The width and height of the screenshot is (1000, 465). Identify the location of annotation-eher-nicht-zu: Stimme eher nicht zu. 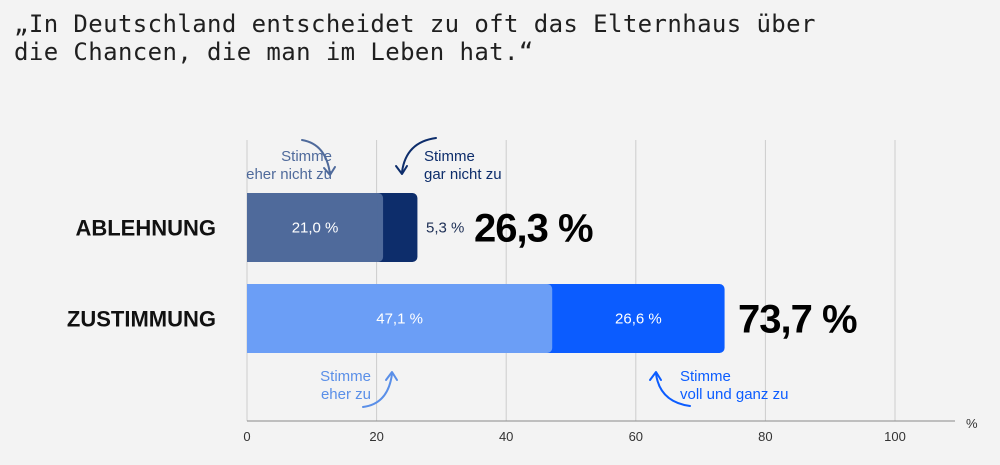
(289, 165).